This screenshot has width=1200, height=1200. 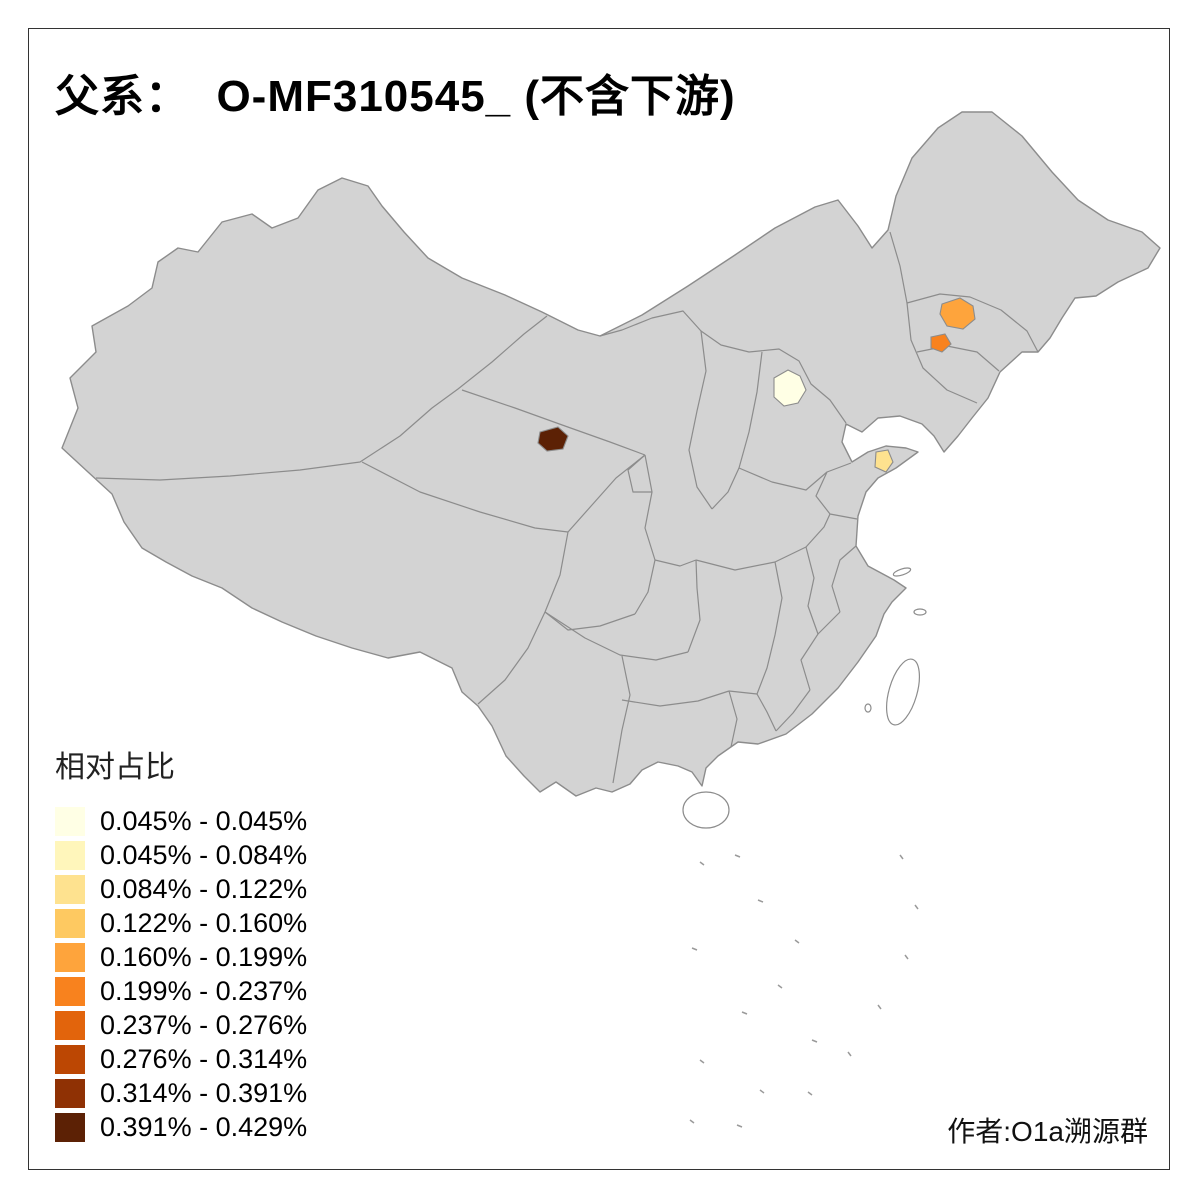 I want to click on legend-title: 相对占比, so click(x=115, y=767).